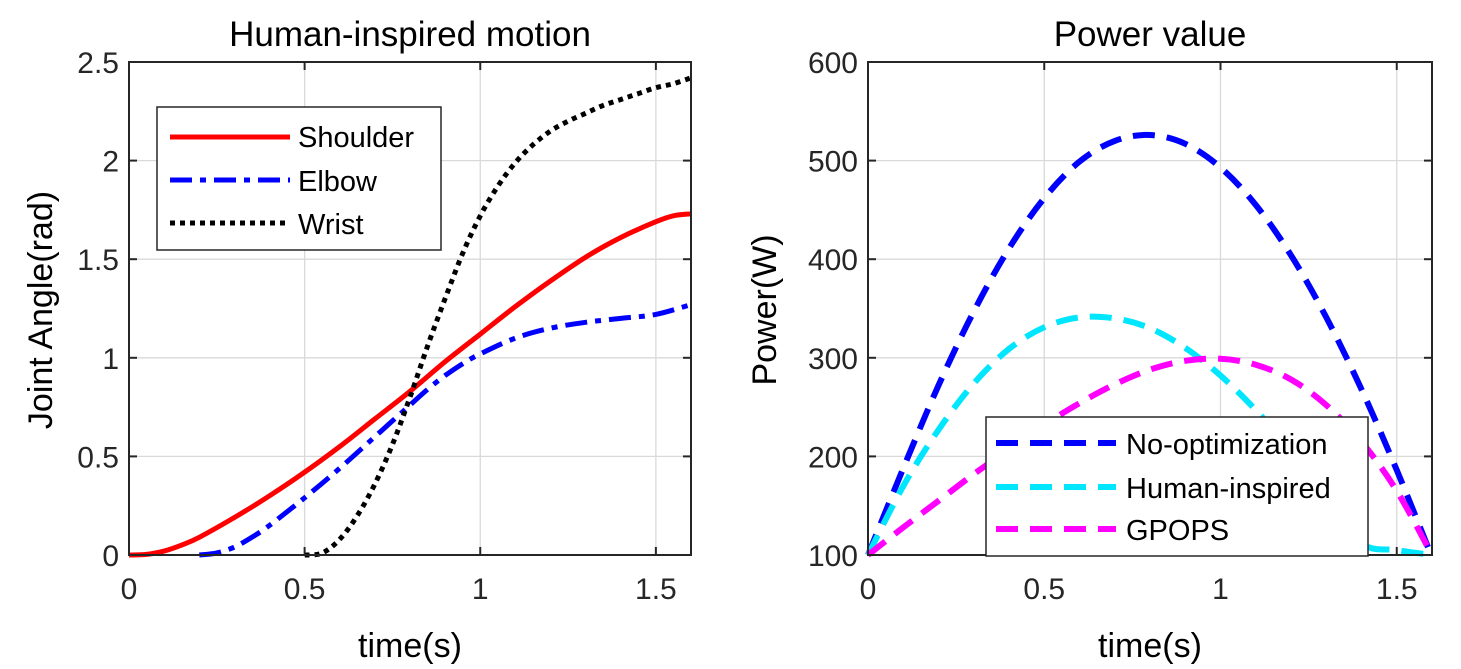  Describe the element at coordinates (110, 556) in the screenshot. I see `y-tick-label: 0` at that location.